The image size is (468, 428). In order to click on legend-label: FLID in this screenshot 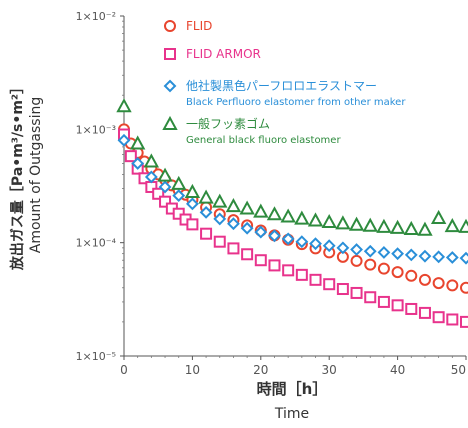, I will do `click(199, 26)`.